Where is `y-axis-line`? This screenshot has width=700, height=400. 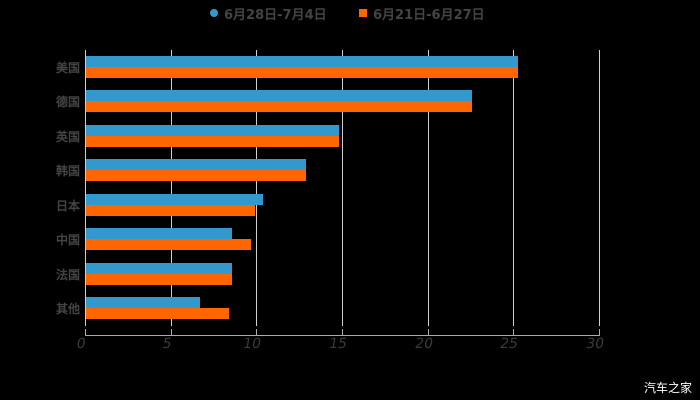 y-axis-line is located at coordinates (85, 188).